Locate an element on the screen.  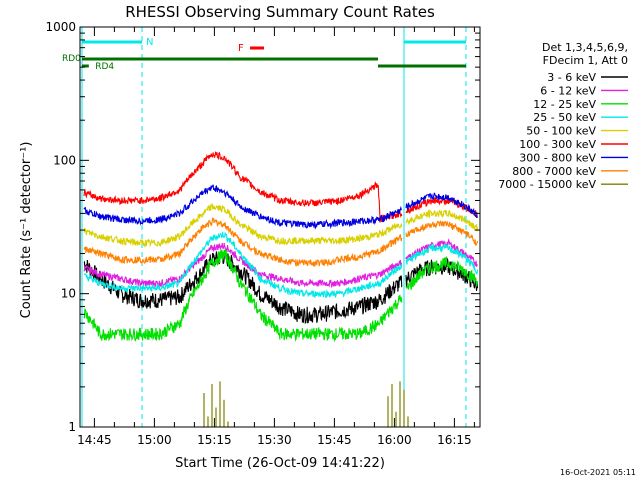
footer-timestamp: 16-Oct-2021 05:11 is located at coordinates (598, 472).